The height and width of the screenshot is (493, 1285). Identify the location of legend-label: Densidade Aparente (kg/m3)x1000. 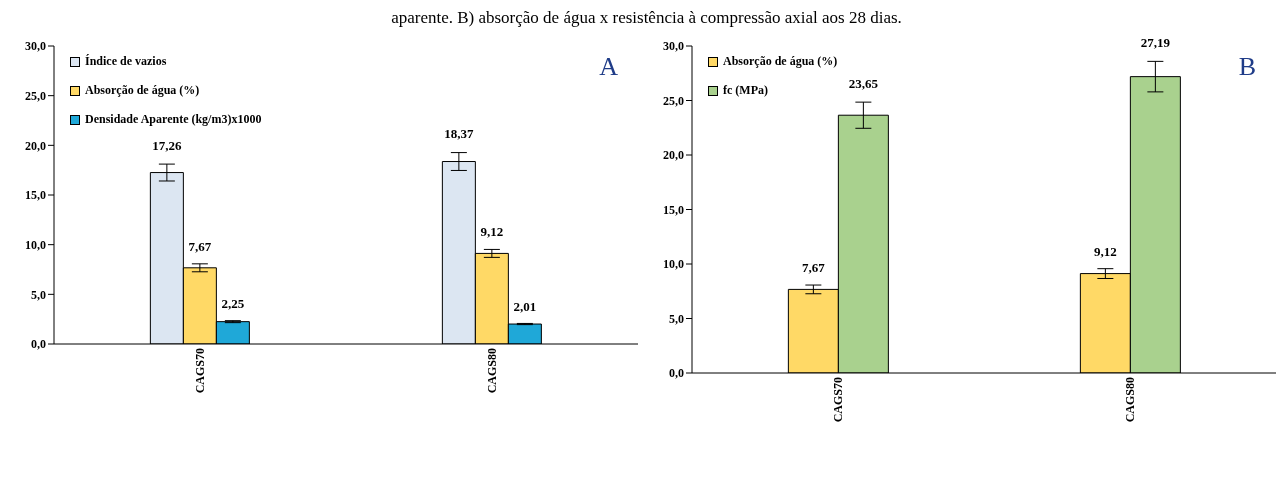
(173, 119).